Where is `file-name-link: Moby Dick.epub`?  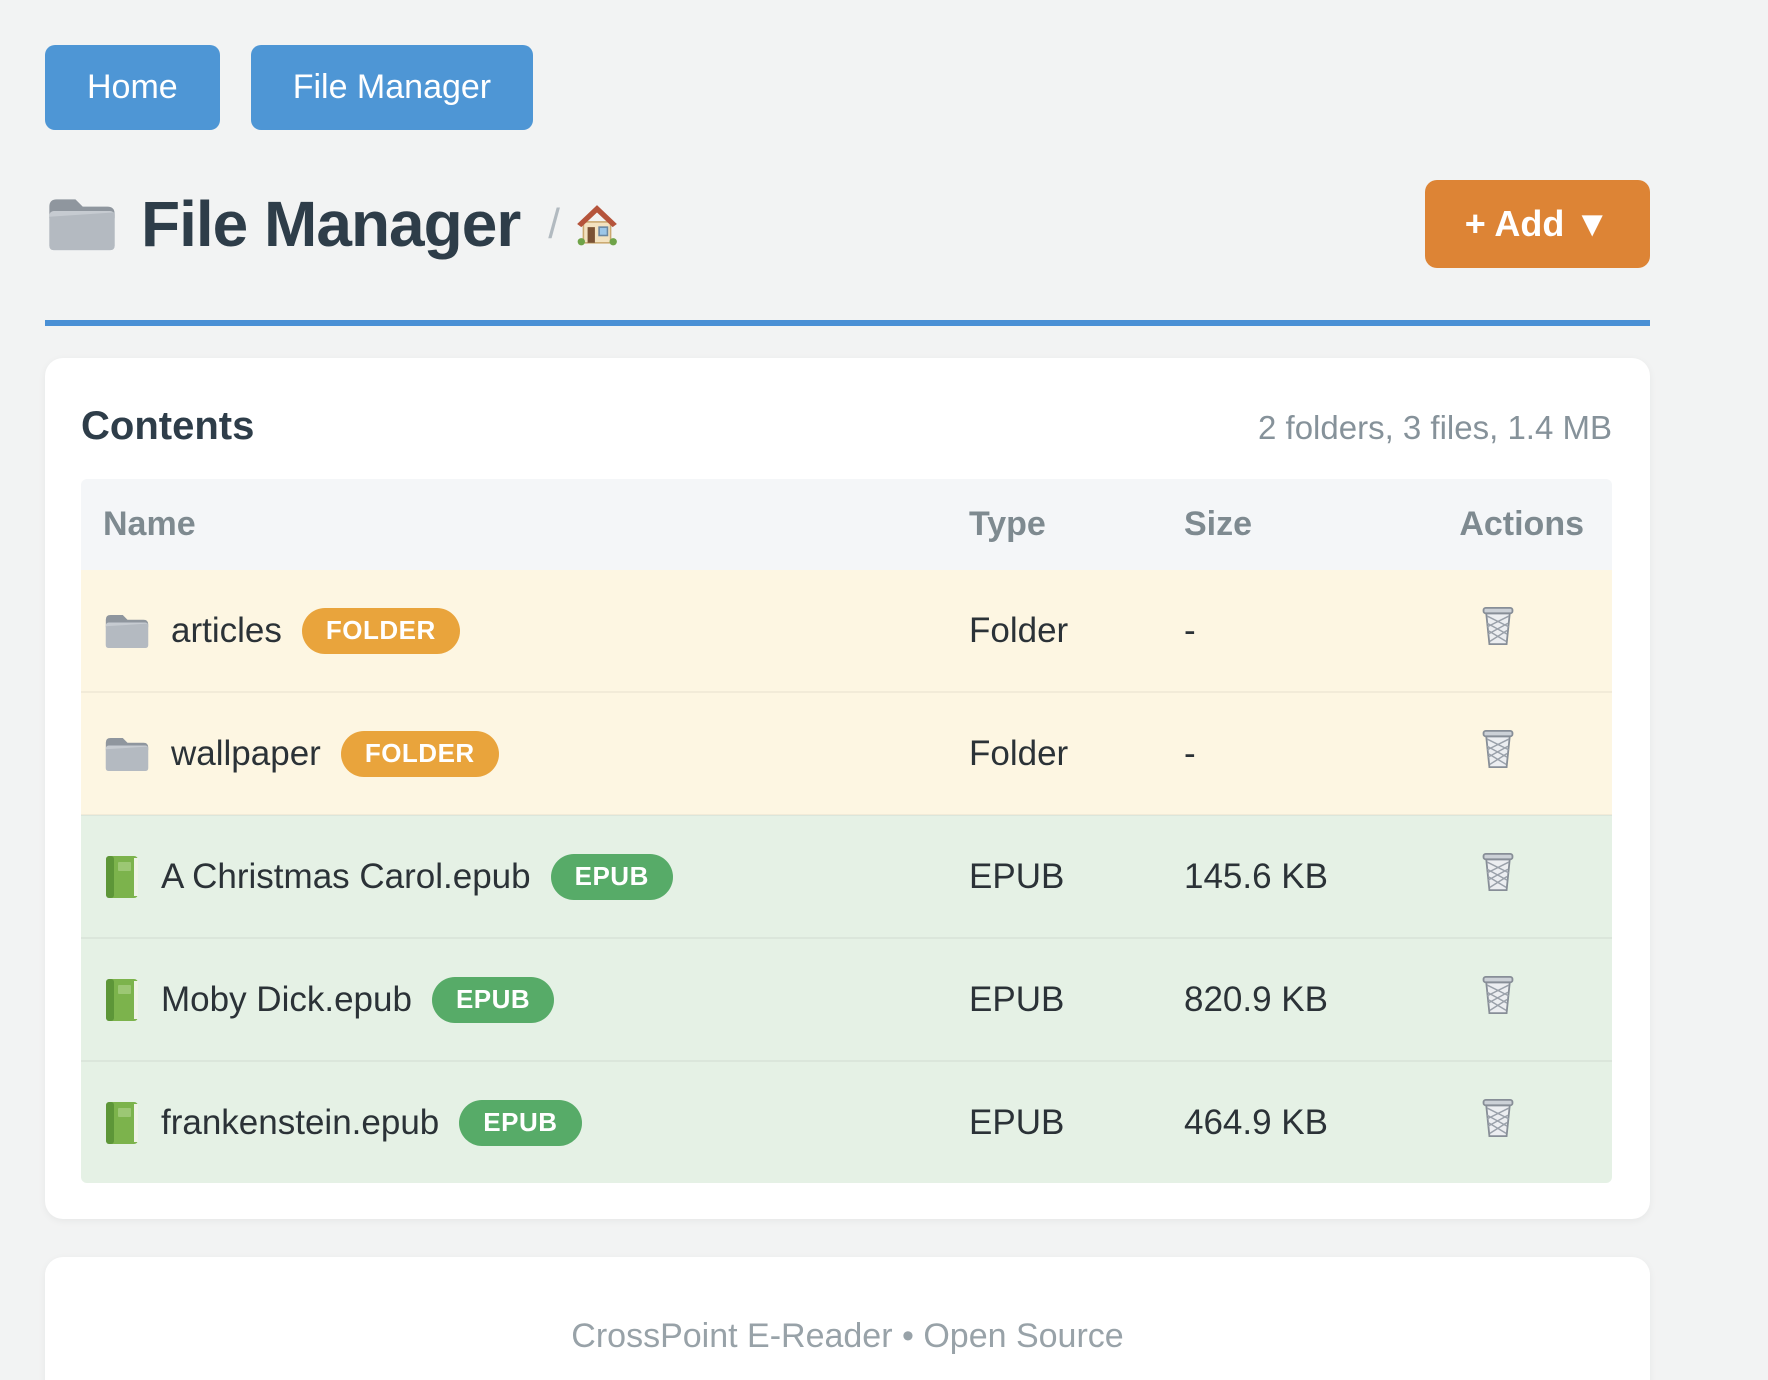 file-name-link: Moby Dick.epub is located at coordinates (286, 999).